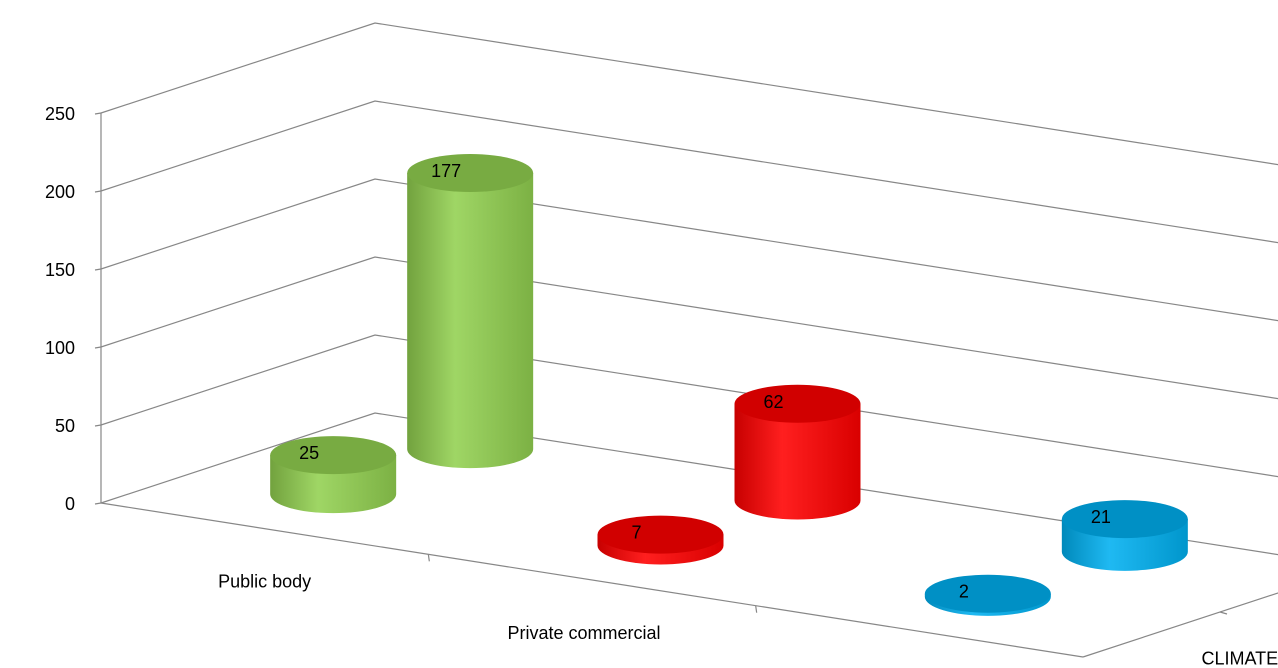 This screenshot has width=1278, height=668. I want to click on data-label: 62, so click(773, 402).